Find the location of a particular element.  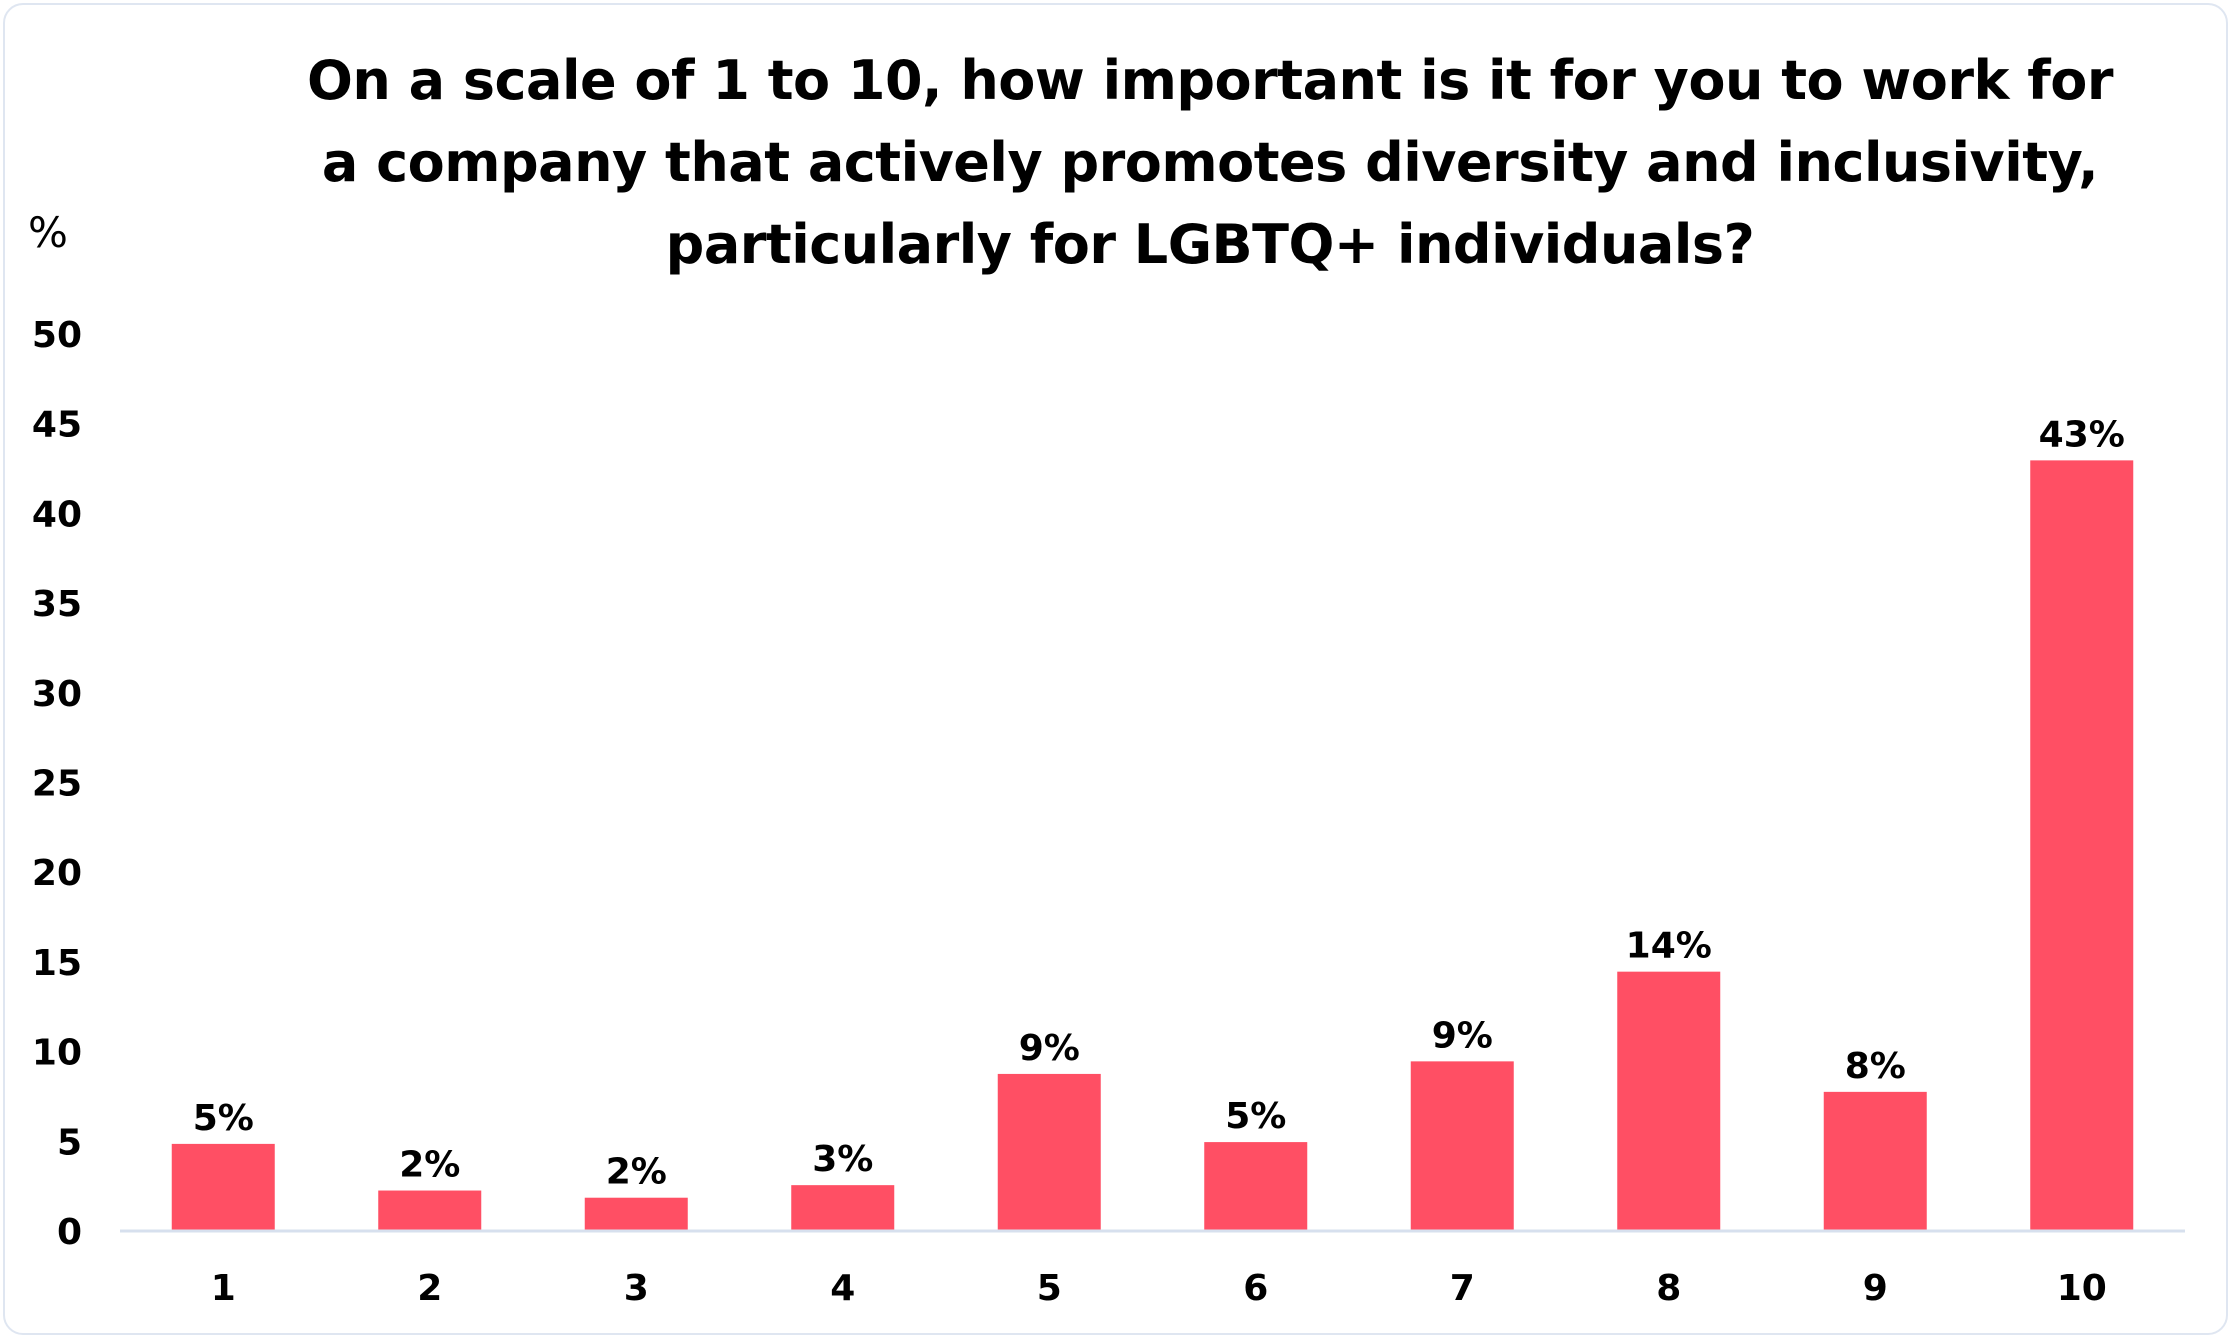

x-tick-label: 4 is located at coordinates (842, 1288).